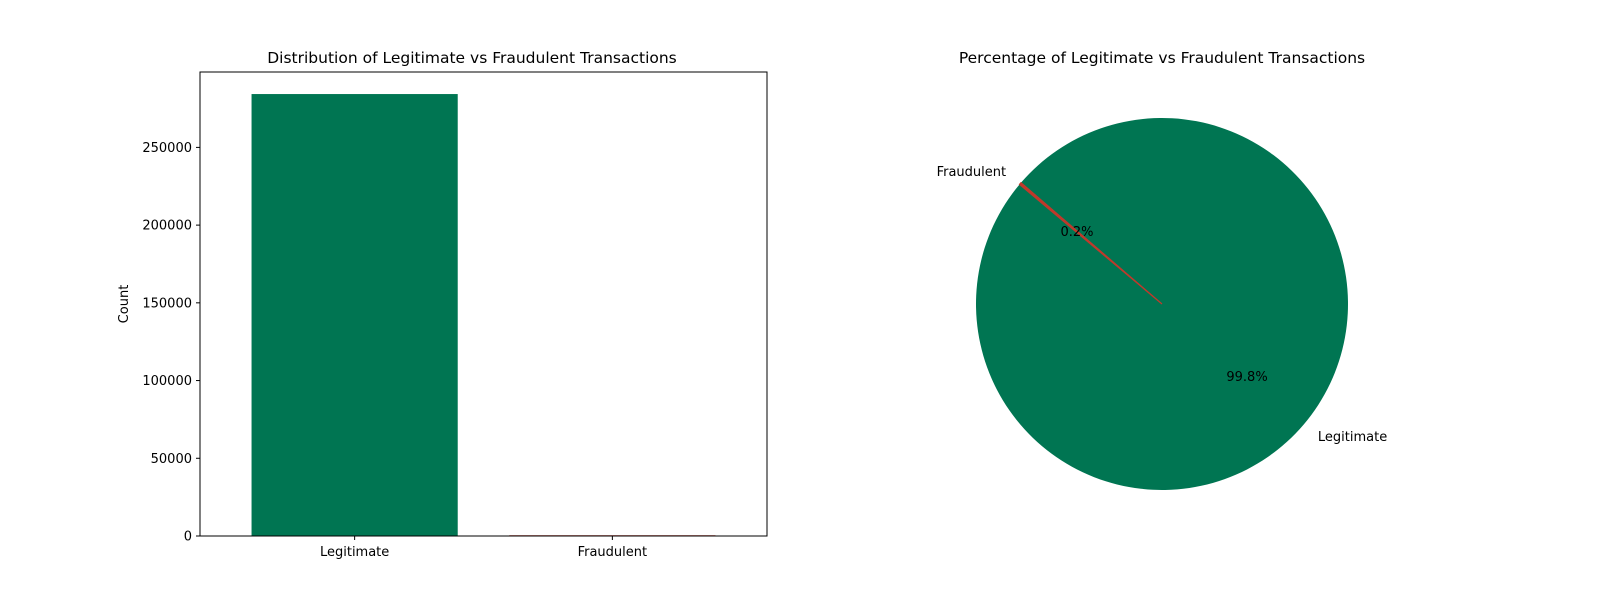  I want to click on bar-legitimate, so click(354, 315).